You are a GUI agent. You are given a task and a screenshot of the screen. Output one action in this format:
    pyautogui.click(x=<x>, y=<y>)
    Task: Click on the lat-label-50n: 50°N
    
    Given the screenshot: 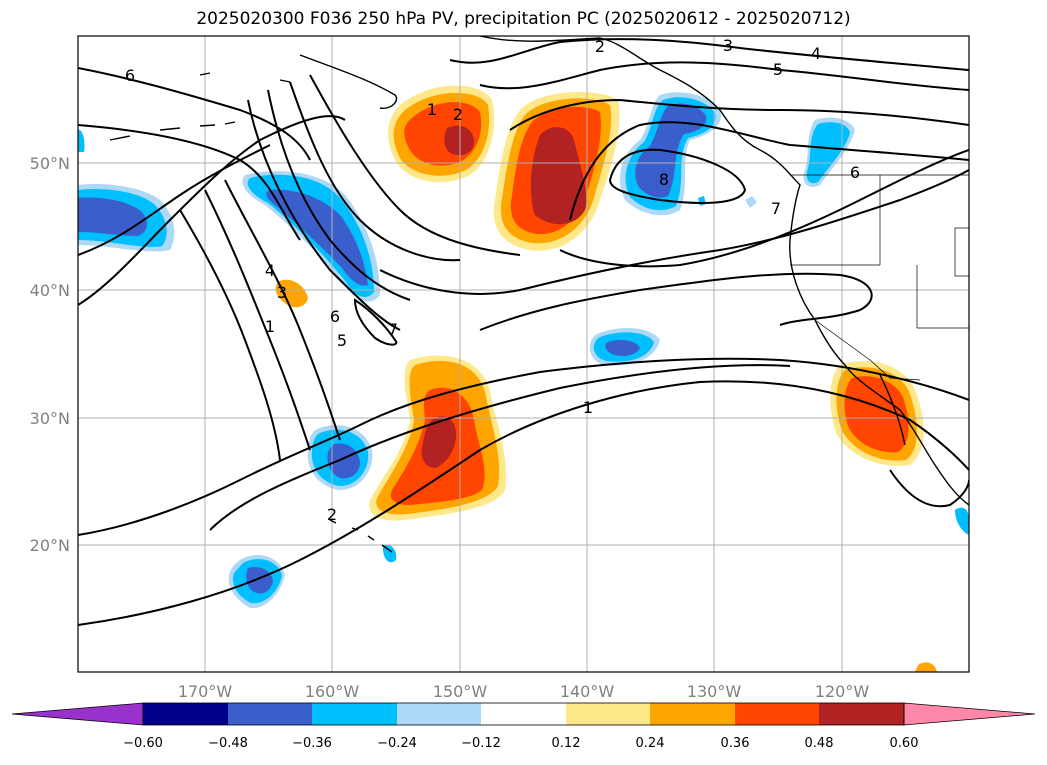 What is the action you would take?
    pyautogui.click(x=50, y=163)
    